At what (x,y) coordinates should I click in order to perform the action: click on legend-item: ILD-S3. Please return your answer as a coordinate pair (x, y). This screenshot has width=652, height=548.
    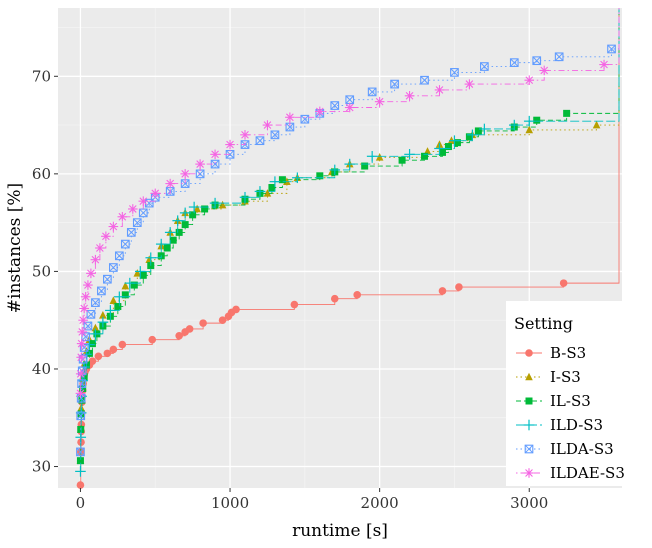
    Looking at the image, I should click on (559, 425).